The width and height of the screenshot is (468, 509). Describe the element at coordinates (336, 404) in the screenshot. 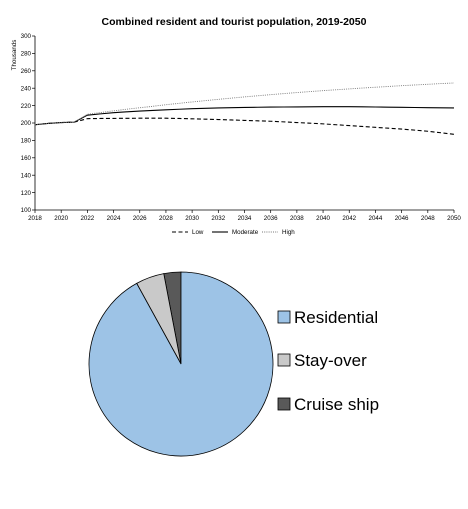

I see `pie-legend-label-cruise-ship: Cruise ship` at that location.